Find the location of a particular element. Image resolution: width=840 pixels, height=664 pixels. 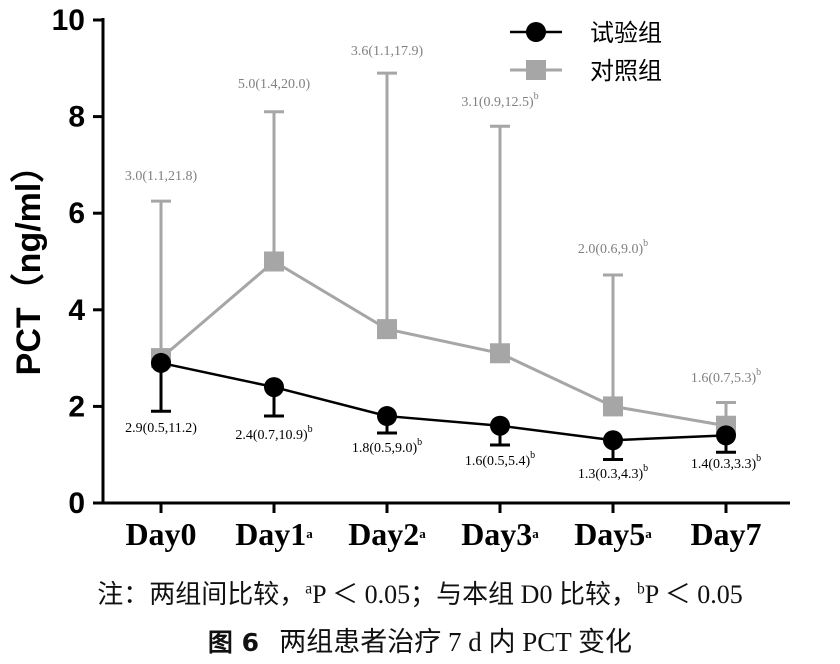

data-label-control: 3.6(1.1,17.9) is located at coordinates (387, 51).